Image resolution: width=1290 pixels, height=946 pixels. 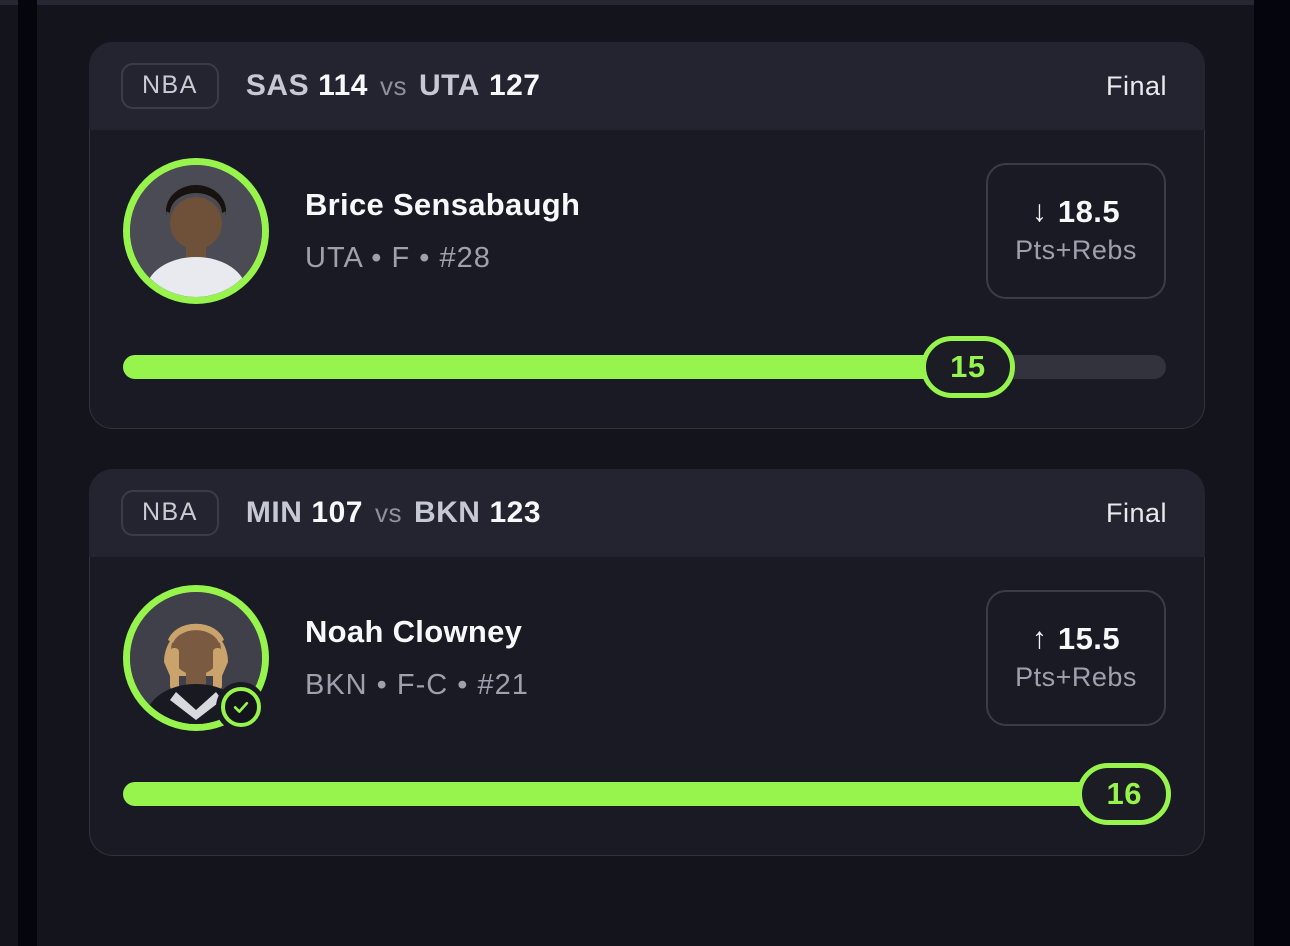 I want to click on player-info: Noah Clowney BKN • F-C • #21, so click(x=645, y=658).